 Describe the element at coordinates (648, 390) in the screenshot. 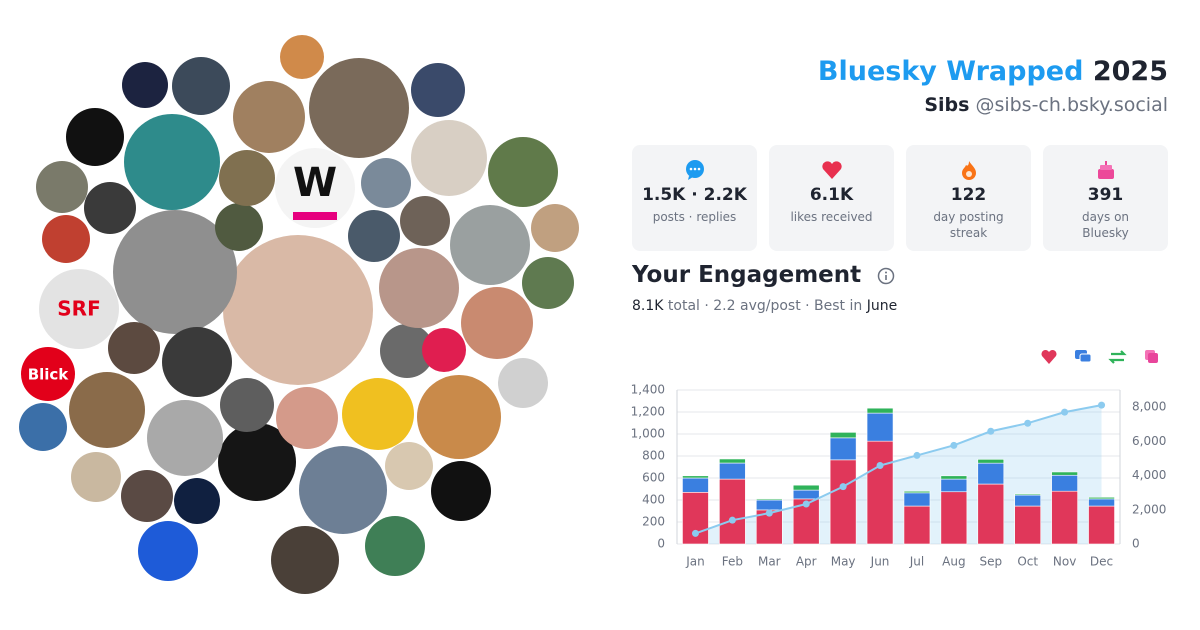

I see `y-tick-label: 1,400` at that location.